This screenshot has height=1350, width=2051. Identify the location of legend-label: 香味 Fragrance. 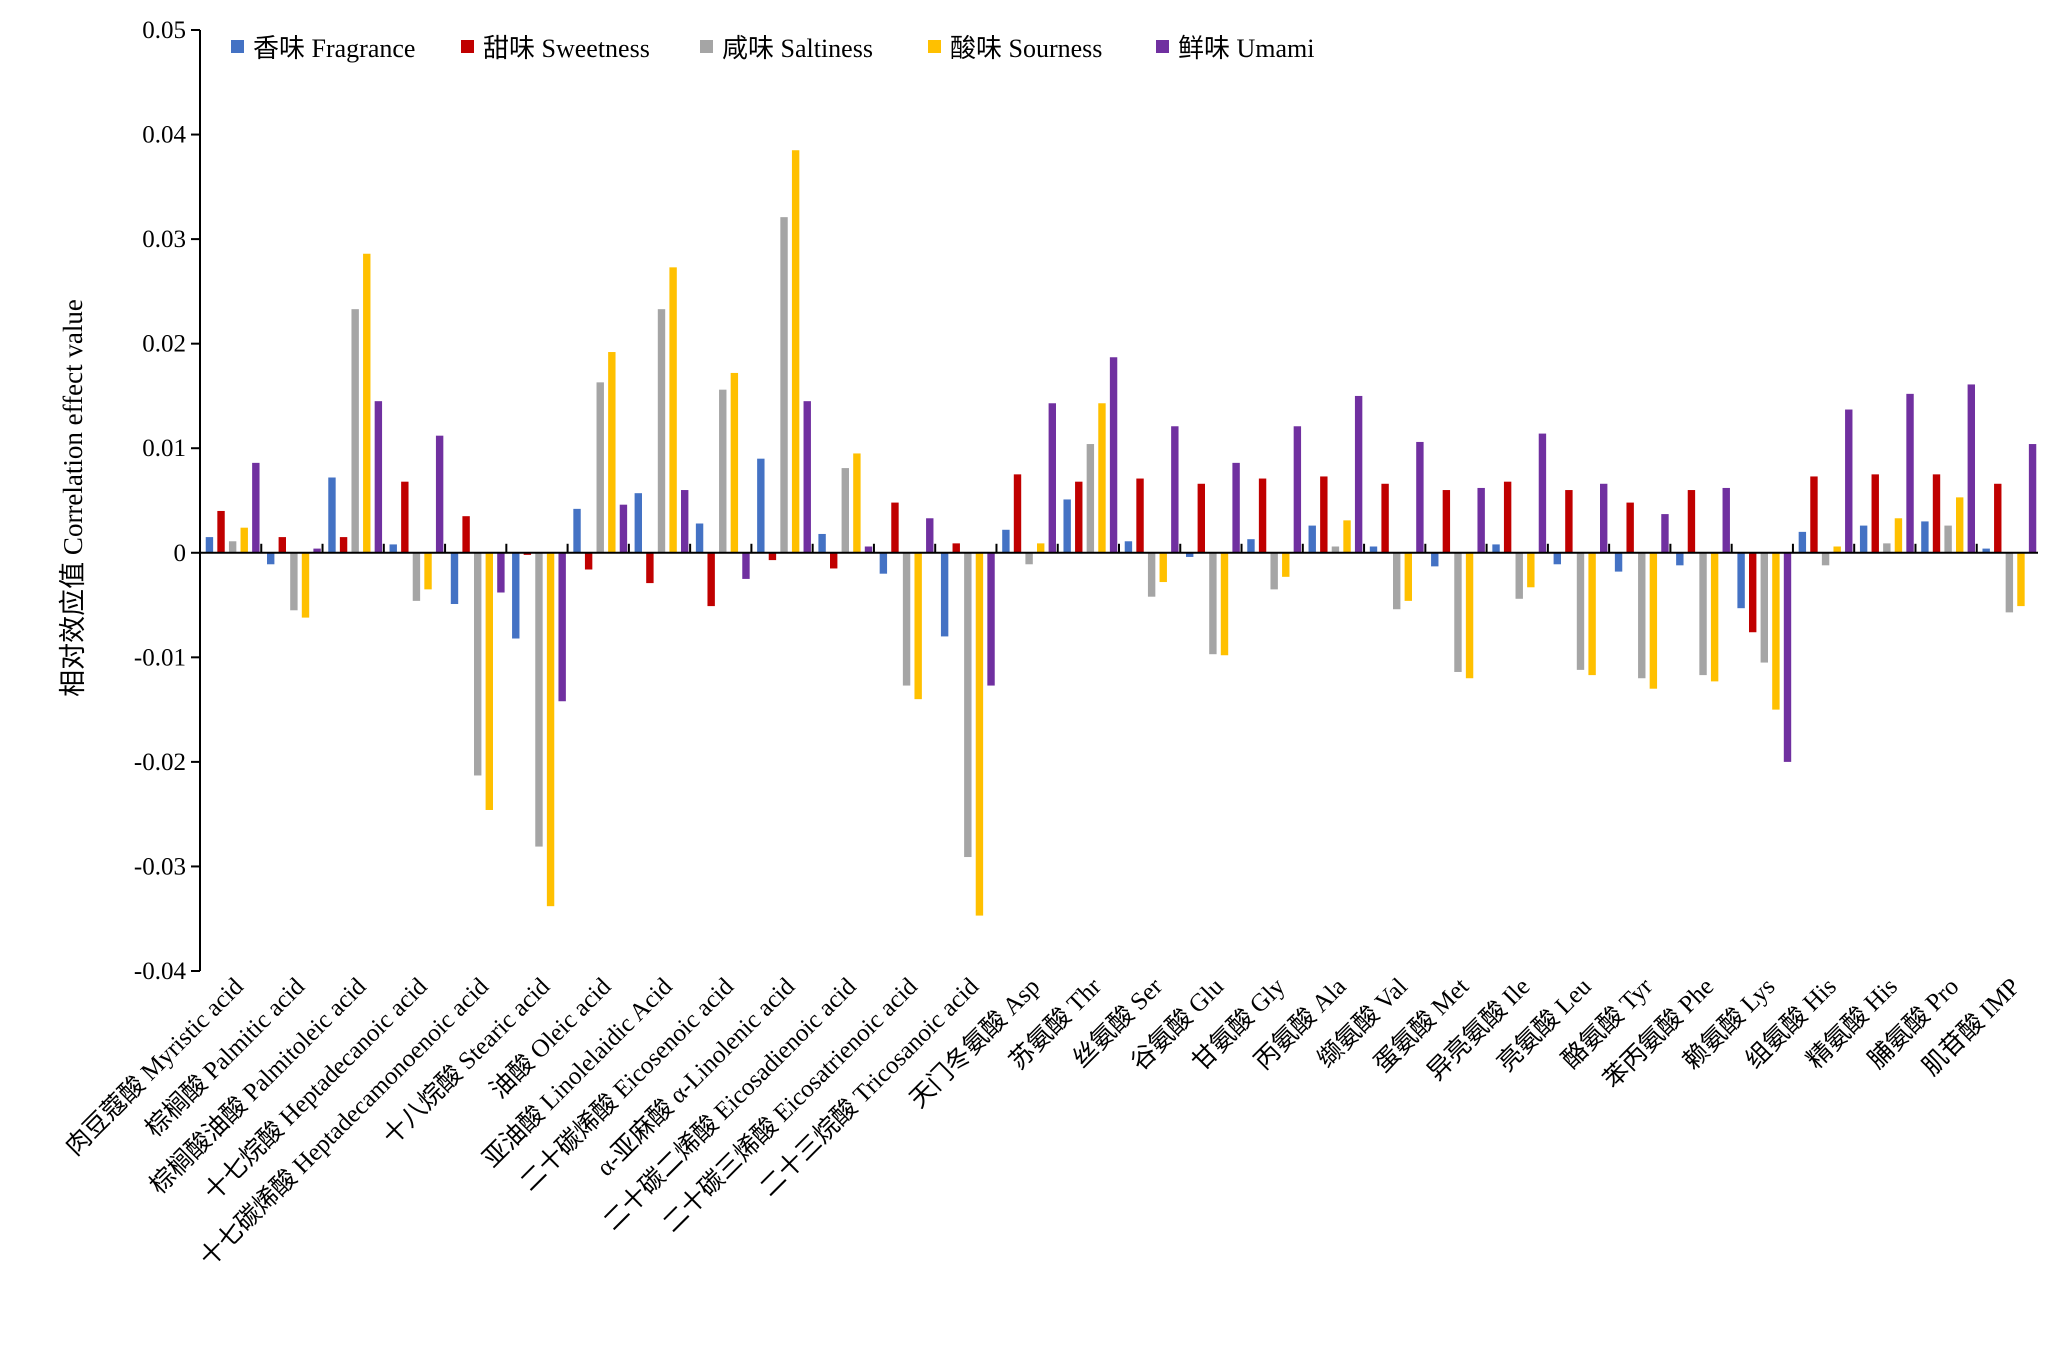
(334, 48).